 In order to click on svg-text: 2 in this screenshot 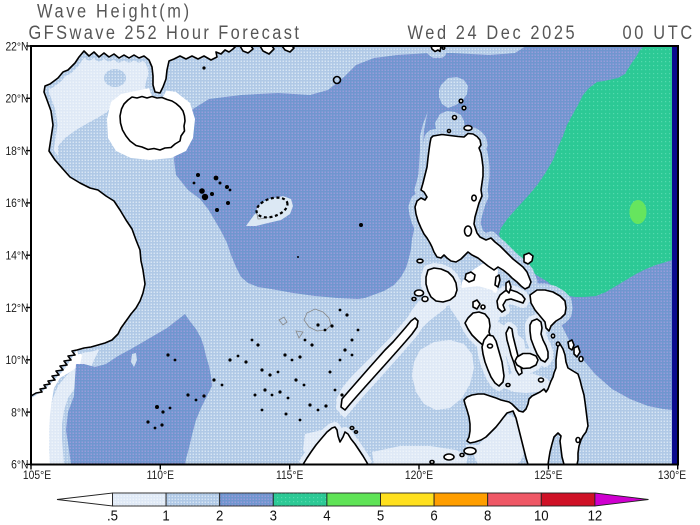, I will do `click(219, 515)`.